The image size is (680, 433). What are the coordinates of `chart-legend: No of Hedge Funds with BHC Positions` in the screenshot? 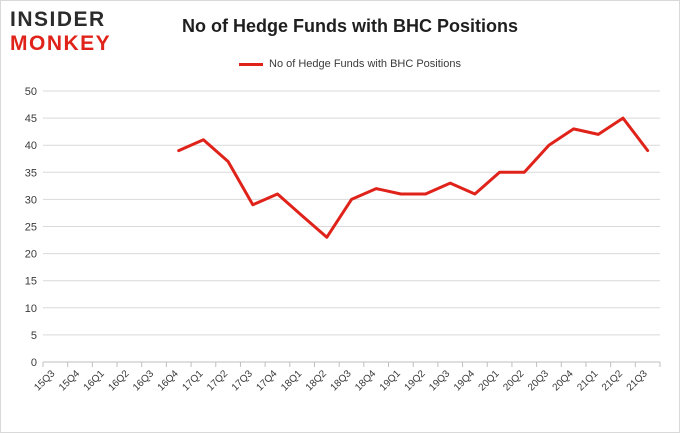 It's located at (340, 64).